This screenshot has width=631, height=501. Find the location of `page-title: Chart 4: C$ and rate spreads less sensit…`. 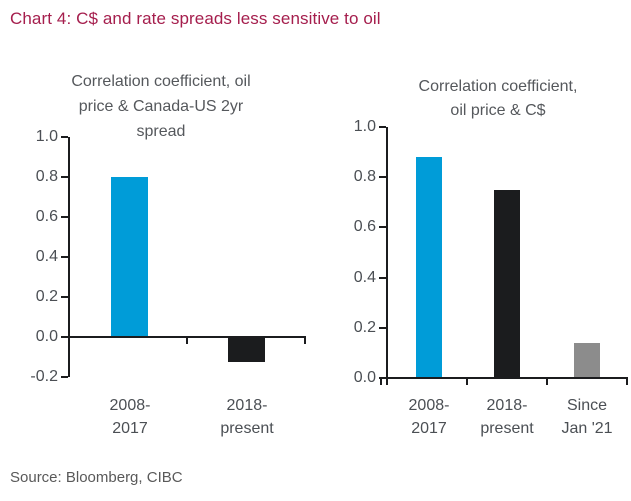

page-title: Chart 4: C$ and rate spreads less sensit… is located at coordinates (195, 18).